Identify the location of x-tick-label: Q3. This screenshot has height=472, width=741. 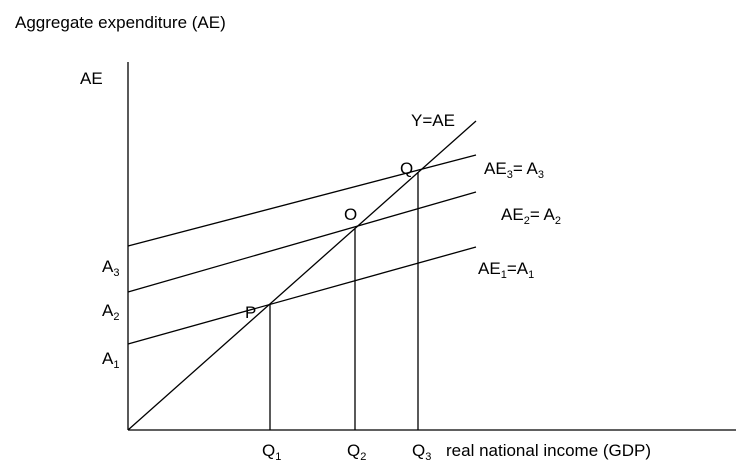
(421, 452).